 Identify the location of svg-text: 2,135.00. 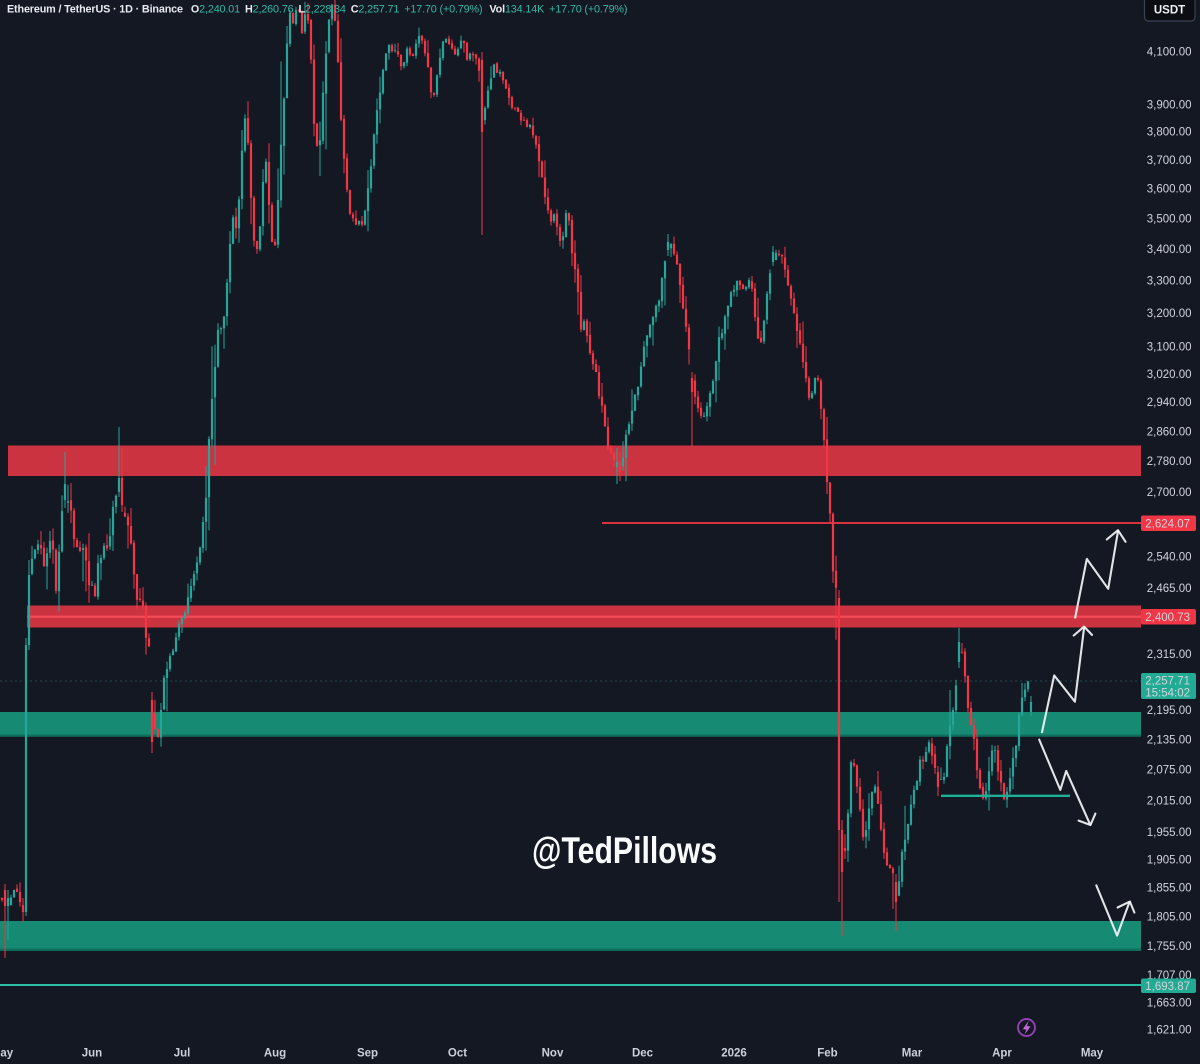
(1169, 740).